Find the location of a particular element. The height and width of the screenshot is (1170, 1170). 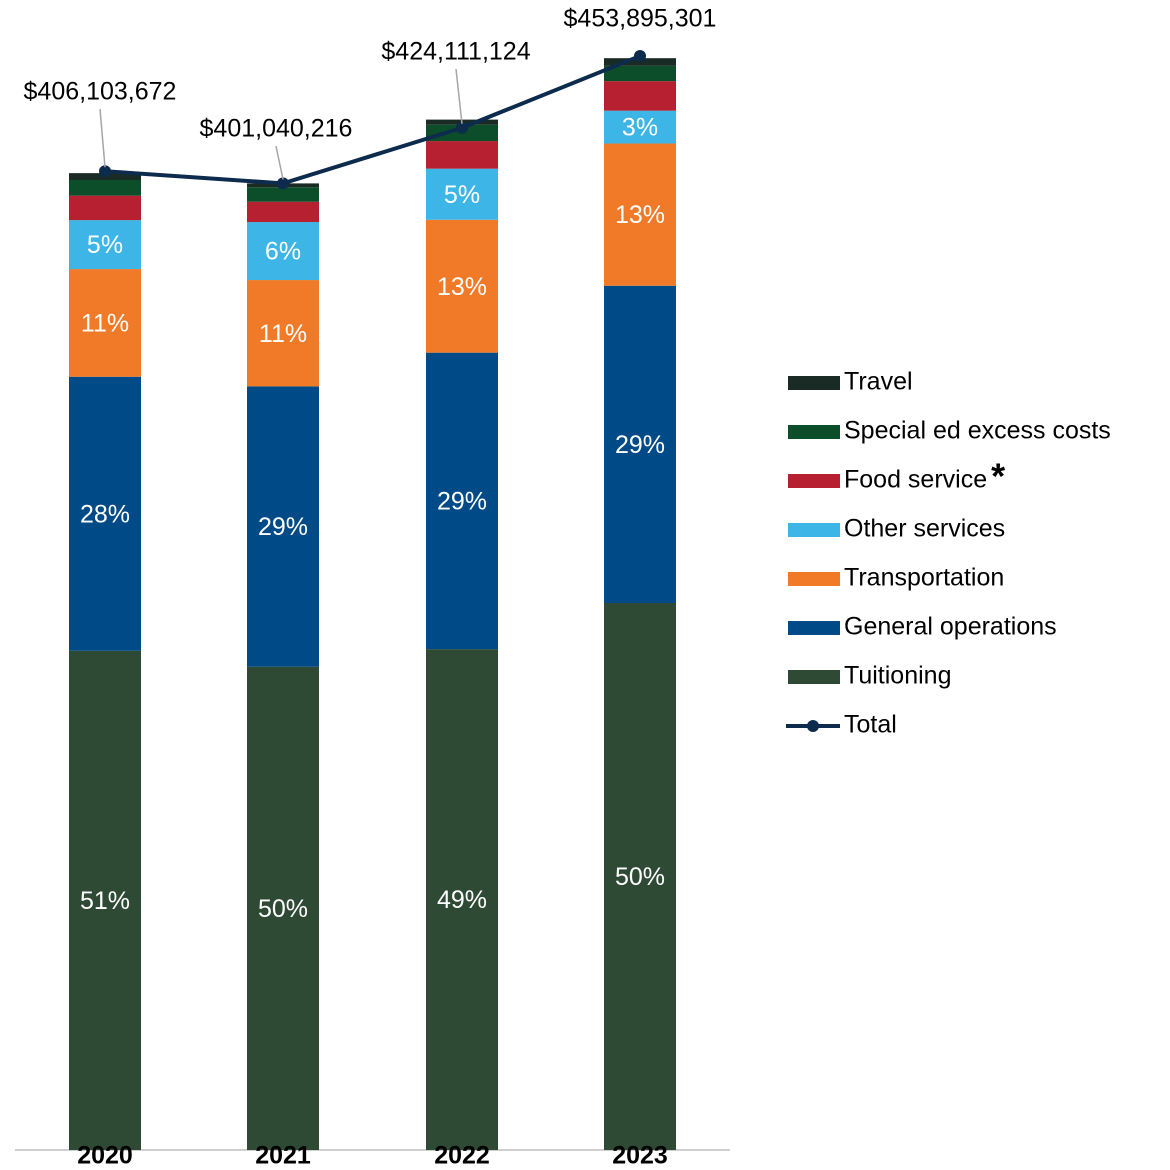

data-label: 28% is located at coordinates (105, 514).